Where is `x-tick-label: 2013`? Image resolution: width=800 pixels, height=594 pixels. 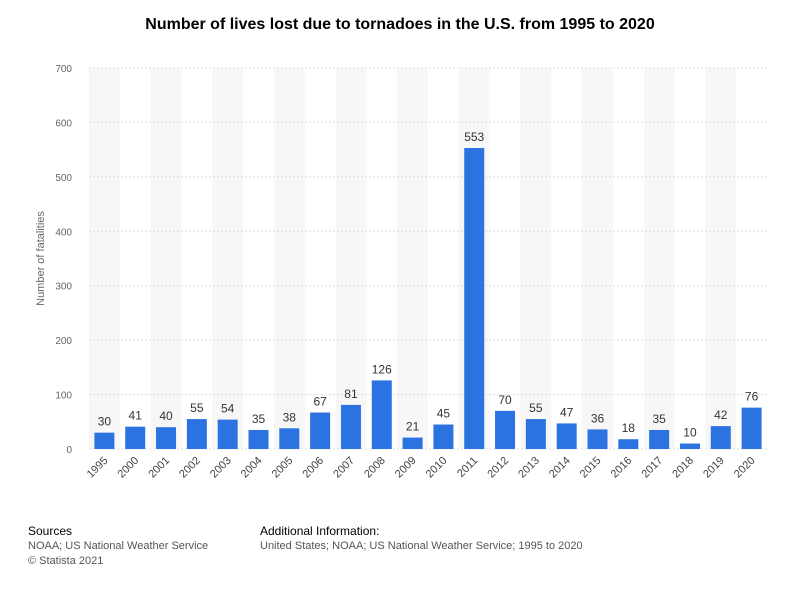 x-tick-label: 2013 is located at coordinates (529, 468).